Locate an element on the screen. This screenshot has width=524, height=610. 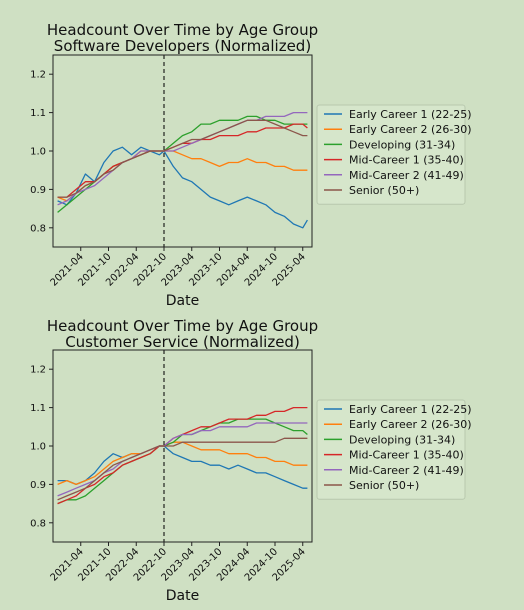
chart-subtitle: Software Developers (Normalized) is located at coordinates (182, 46).